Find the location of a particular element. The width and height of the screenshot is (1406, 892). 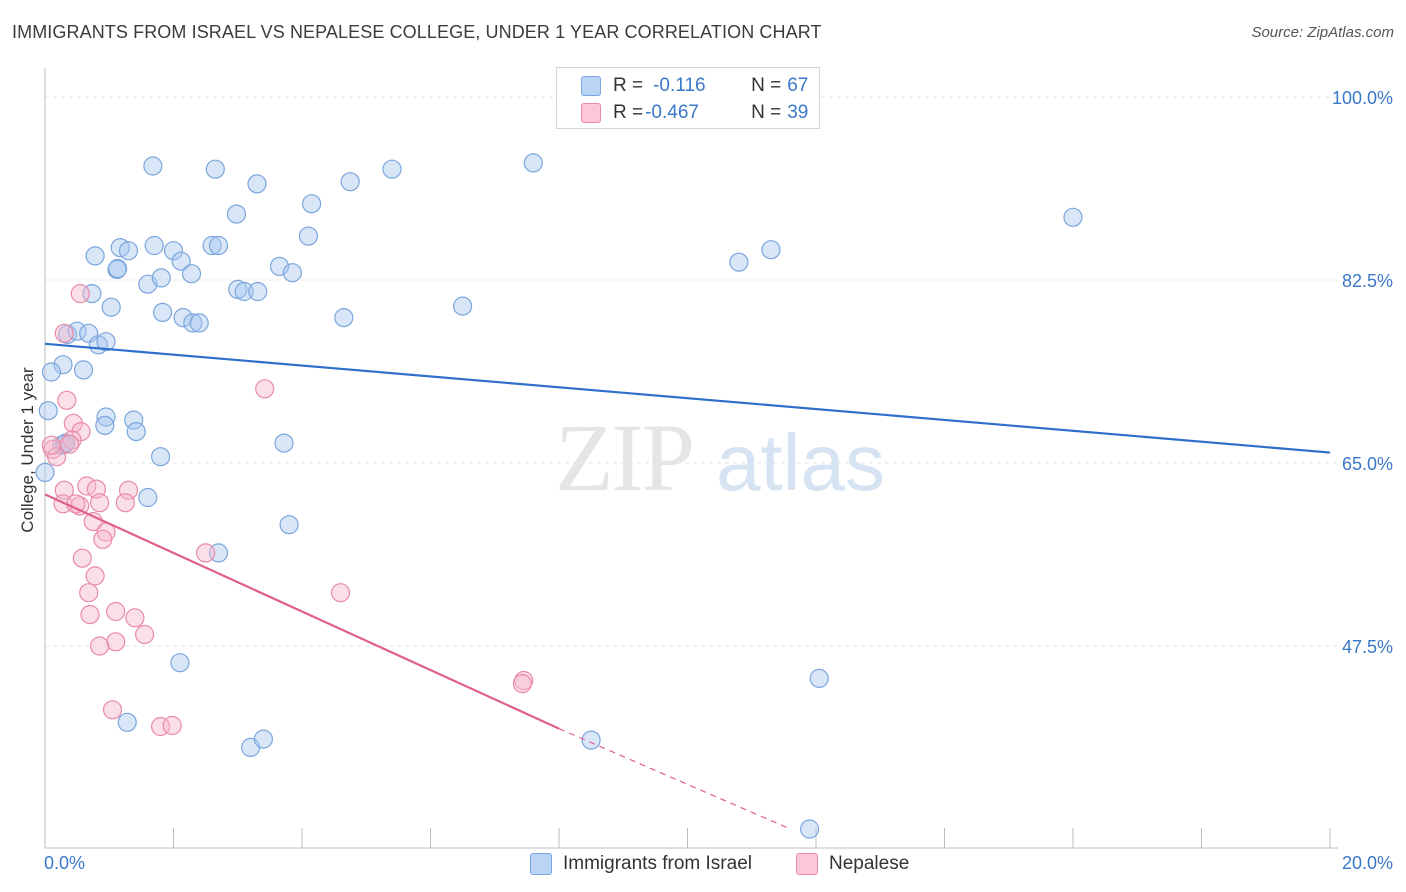

y-axis-label: College, Under 1 year is located at coordinates (27, 450).